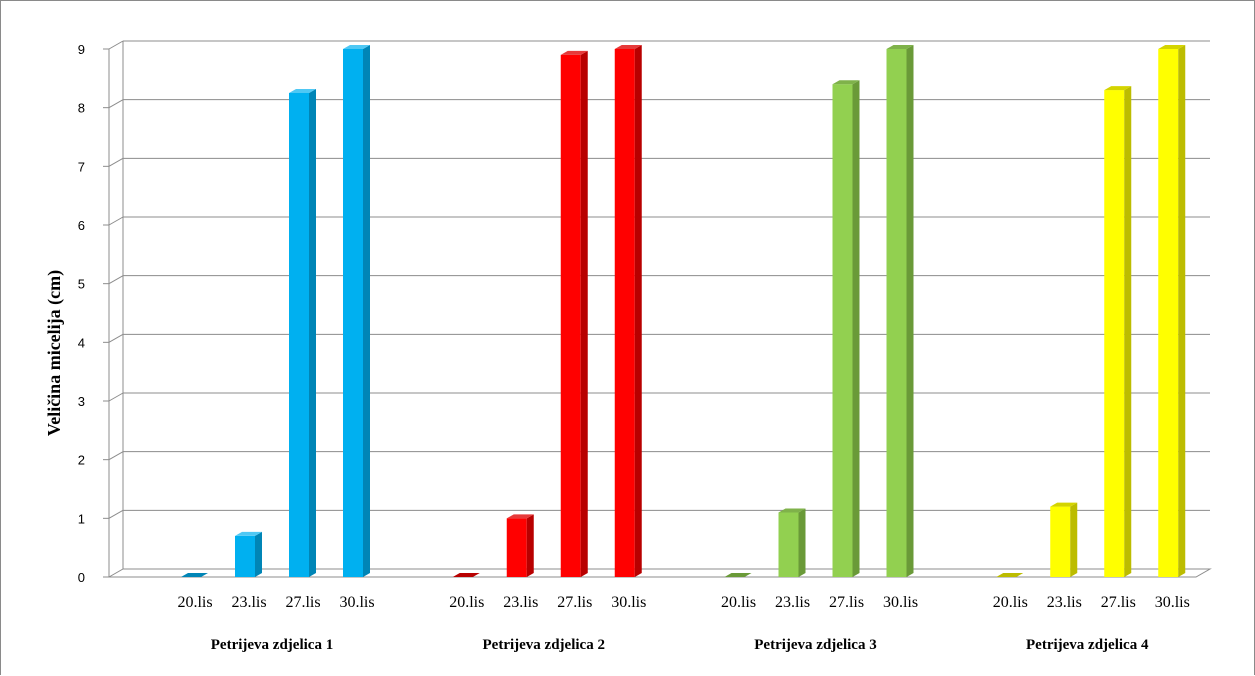  I want to click on y-tick-label: 0, so click(81, 577).